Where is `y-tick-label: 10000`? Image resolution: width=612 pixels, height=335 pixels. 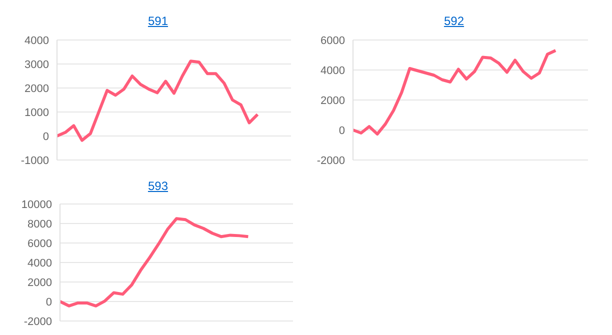
y-tick-label: 10000 is located at coordinates (36, 204).